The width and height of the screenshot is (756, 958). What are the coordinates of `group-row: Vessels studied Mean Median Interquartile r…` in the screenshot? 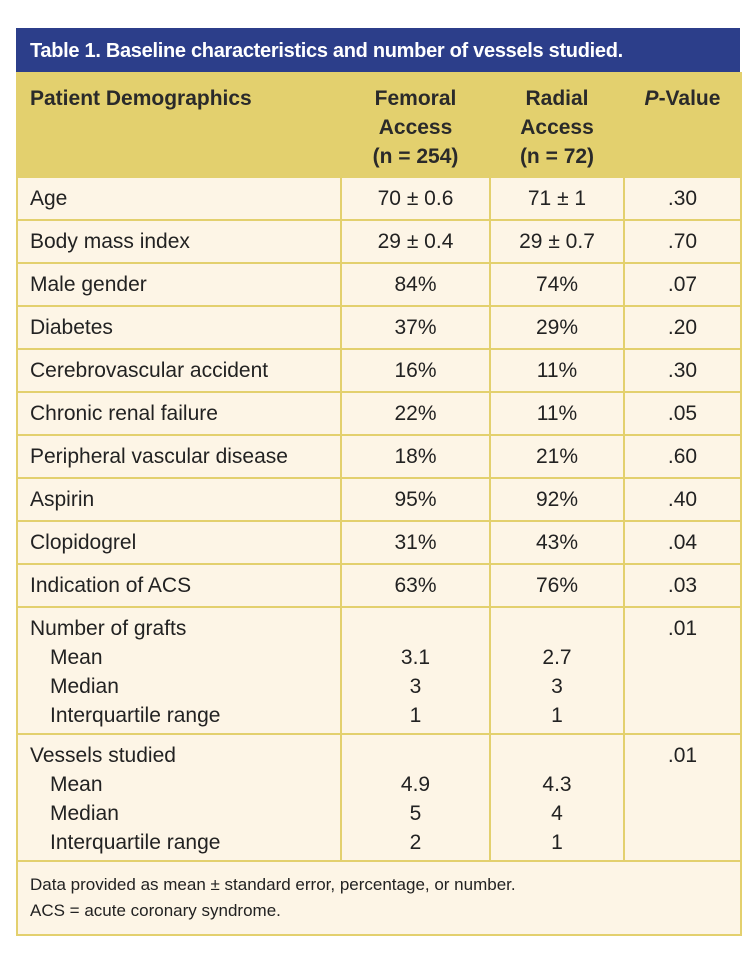 It's located at (379, 797).